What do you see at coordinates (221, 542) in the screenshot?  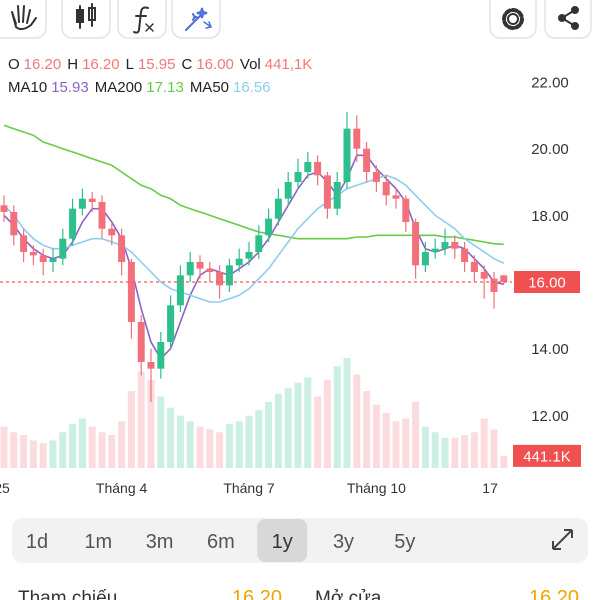 I see `range-option: 6m` at bounding box center [221, 542].